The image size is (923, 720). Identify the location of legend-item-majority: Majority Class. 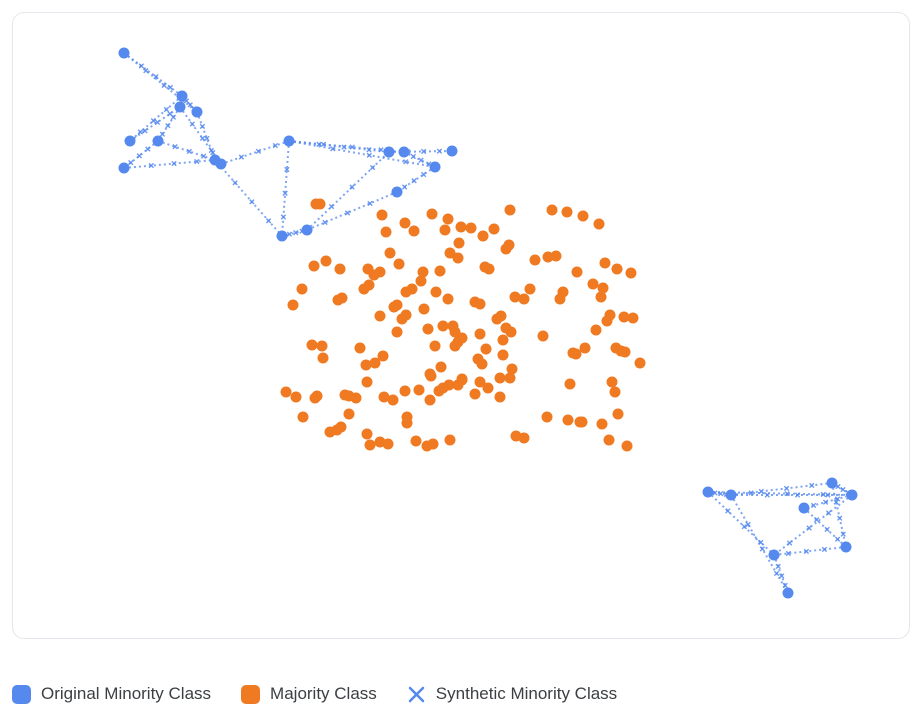
(309, 694).